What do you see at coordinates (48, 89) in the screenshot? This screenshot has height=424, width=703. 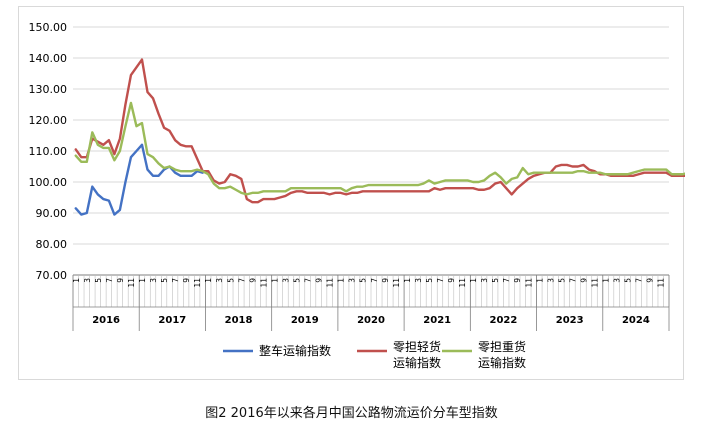 I see `y-tick-label: 130.00` at bounding box center [48, 89].